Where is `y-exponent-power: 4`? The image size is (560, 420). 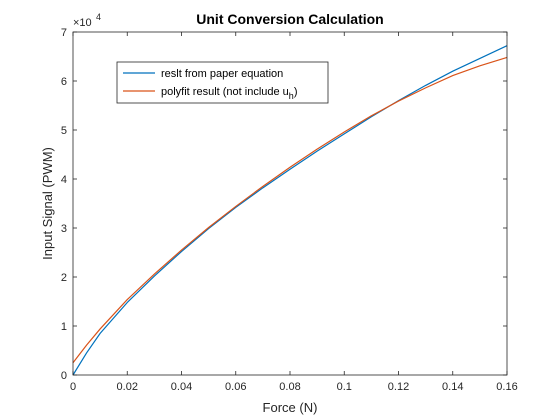
y-exponent-power: 4 is located at coordinates (98, 17).